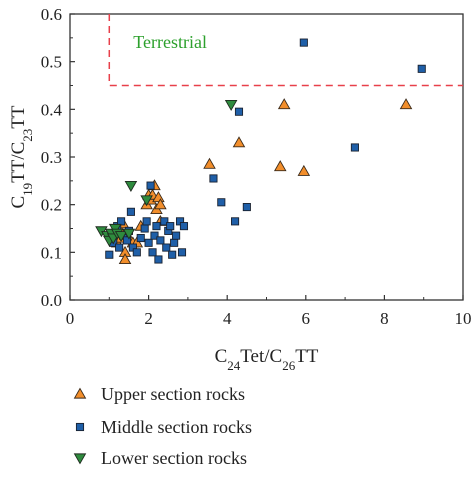 This screenshot has height=477, width=474. I want to click on legend-label: Middle section rocks, so click(176, 427).